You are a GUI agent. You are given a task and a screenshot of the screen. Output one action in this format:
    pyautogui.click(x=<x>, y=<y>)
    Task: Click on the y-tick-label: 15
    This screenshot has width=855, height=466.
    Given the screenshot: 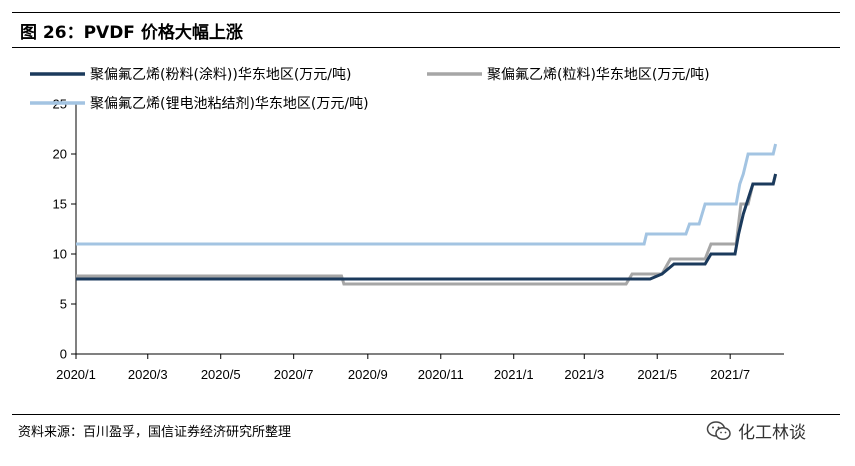 What is the action you would take?
    pyautogui.click(x=60, y=204)
    